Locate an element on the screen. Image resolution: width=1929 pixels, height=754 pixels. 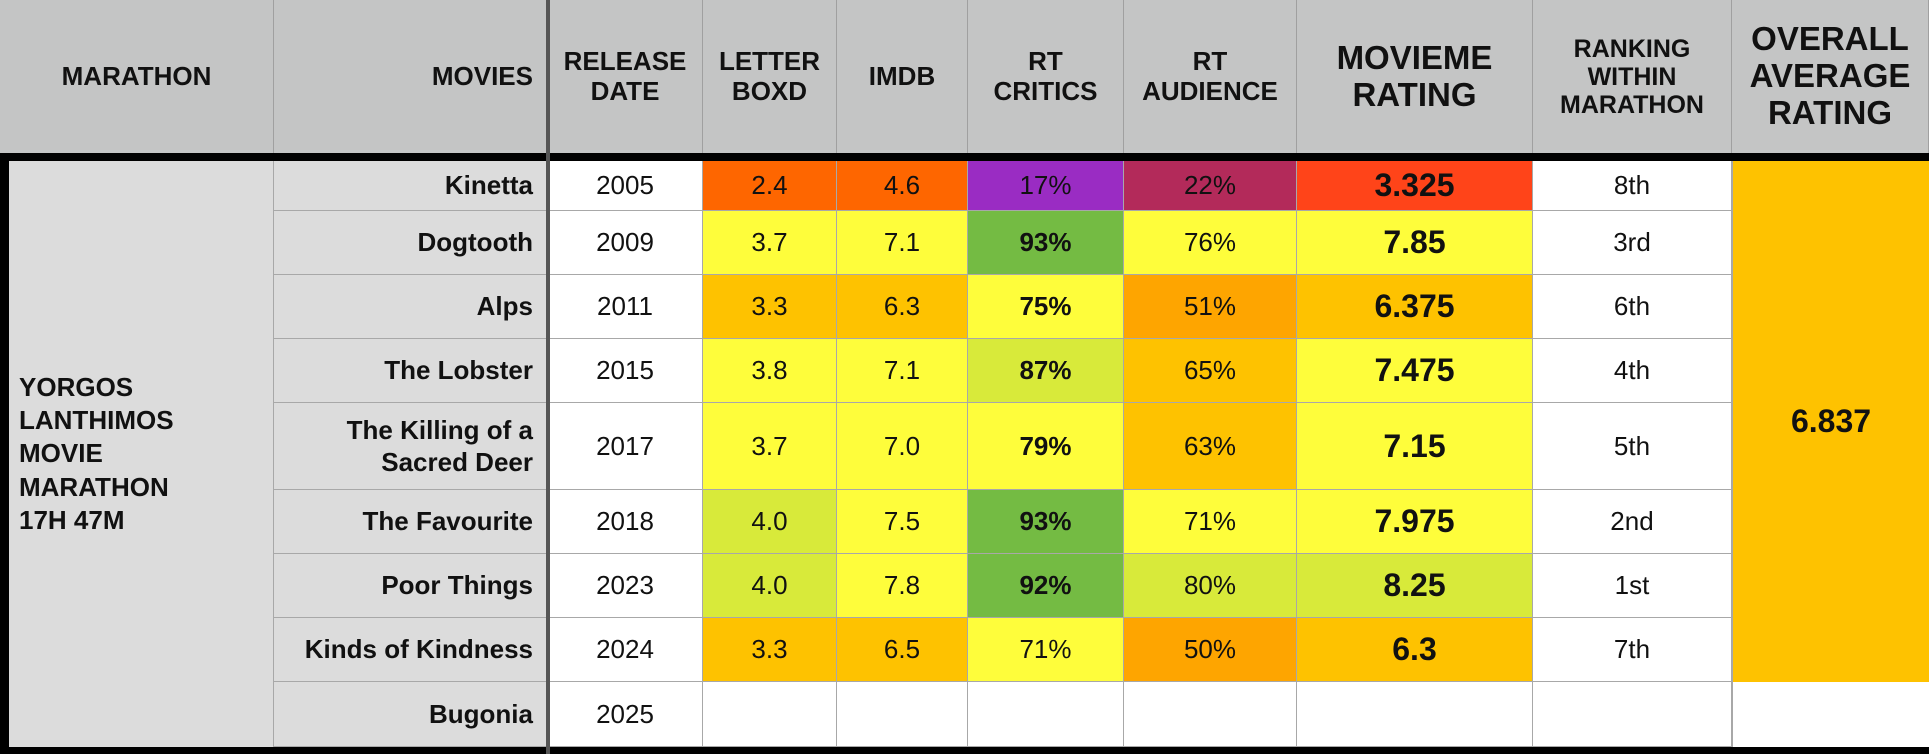
overall-average-cell: 6.837 is located at coordinates (1830, 421).